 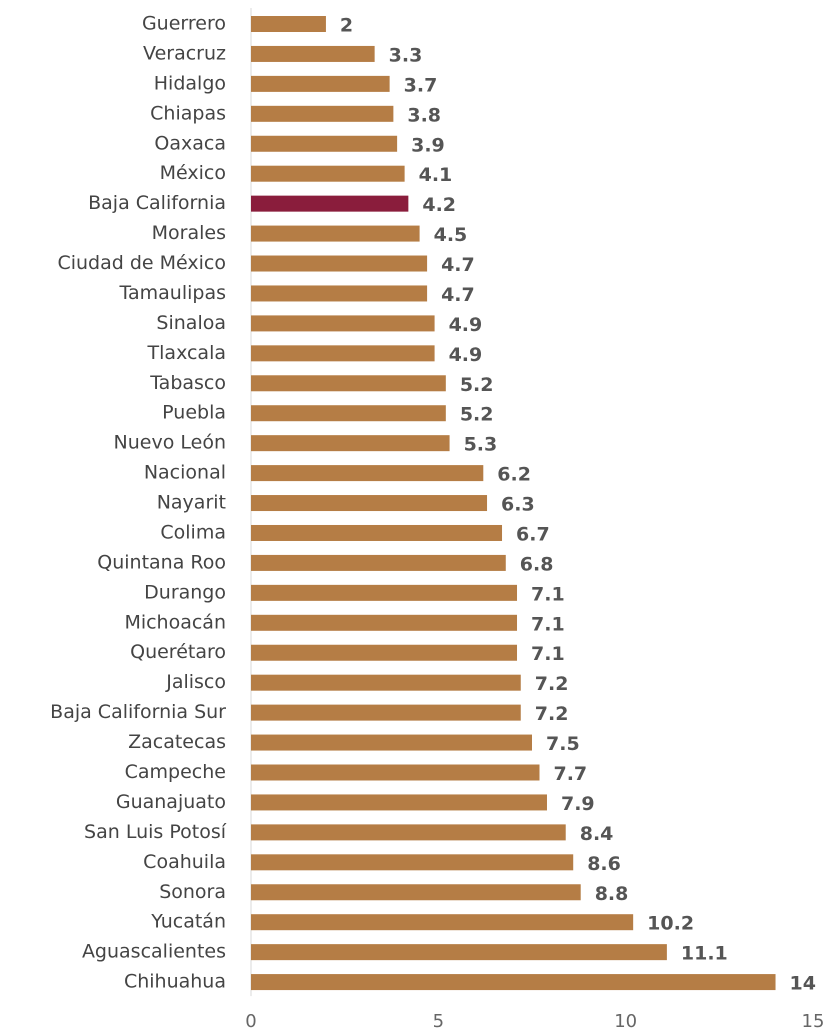 What do you see at coordinates (704, 954) in the screenshot?
I see `value-label: 11.1` at bounding box center [704, 954].